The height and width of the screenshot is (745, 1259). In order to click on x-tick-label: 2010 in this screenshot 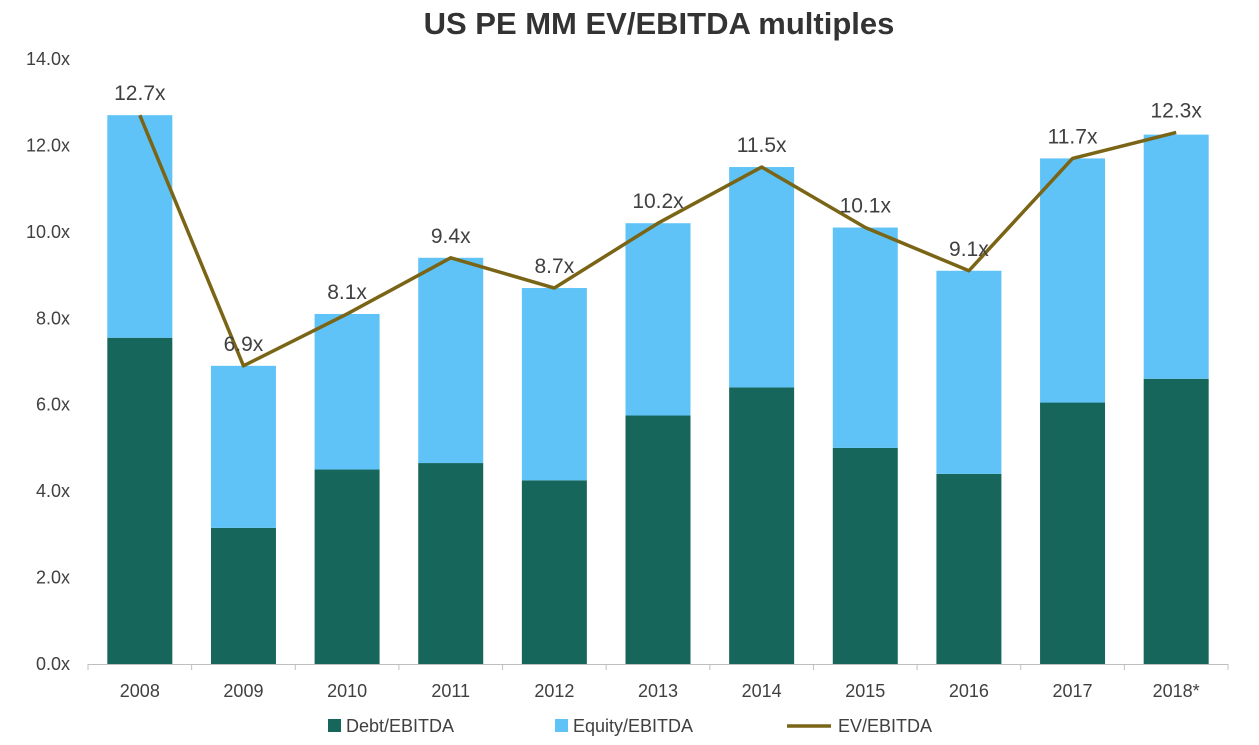, I will do `click(347, 691)`.